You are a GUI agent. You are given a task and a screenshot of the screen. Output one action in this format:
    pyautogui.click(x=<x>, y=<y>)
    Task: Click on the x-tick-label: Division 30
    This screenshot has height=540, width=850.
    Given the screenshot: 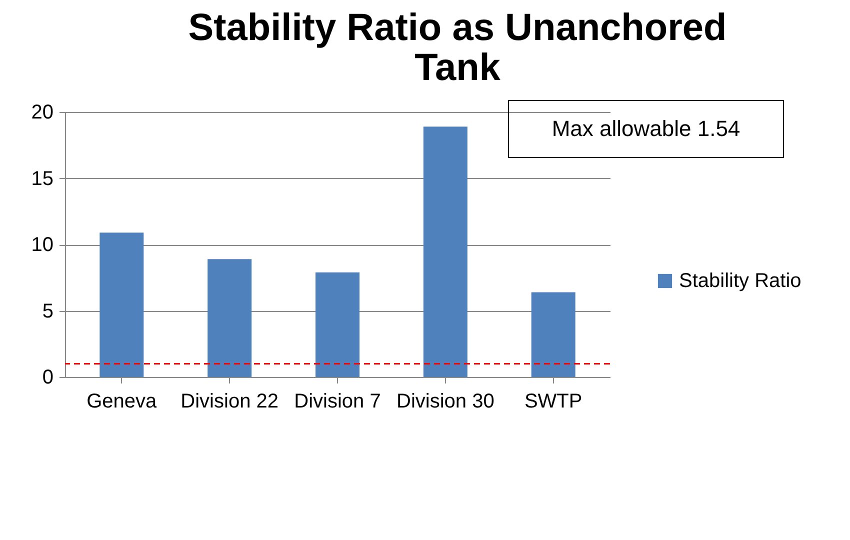 What is the action you would take?
    pyautogui.click(x=445, y=401)
    